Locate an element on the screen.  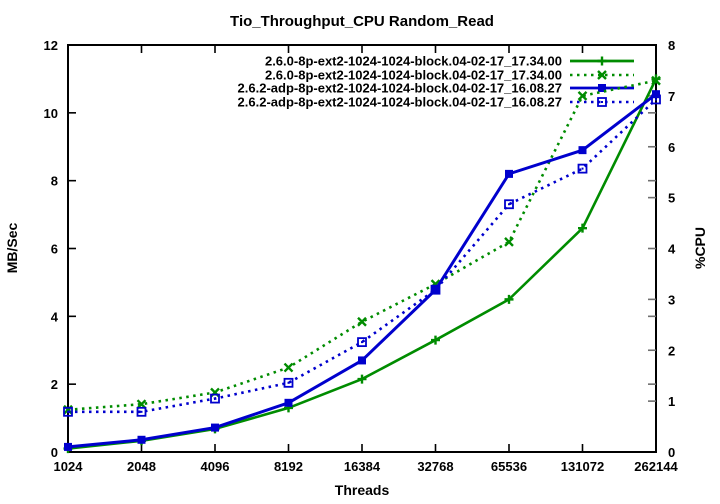
x-tick-label-4096: 4096 is located at coordinates (215, 466).